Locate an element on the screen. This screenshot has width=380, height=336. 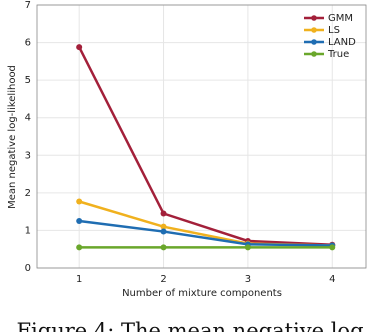
y-tick-label: 5 is located at coordinates (28, 80).